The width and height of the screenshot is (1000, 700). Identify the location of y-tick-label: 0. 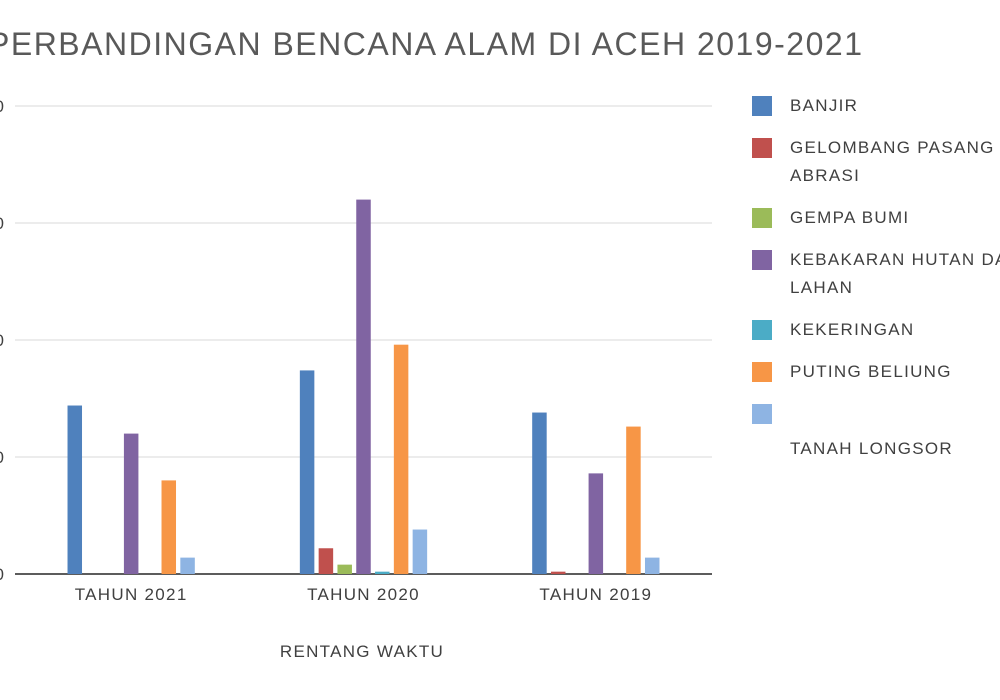
(2, 574).